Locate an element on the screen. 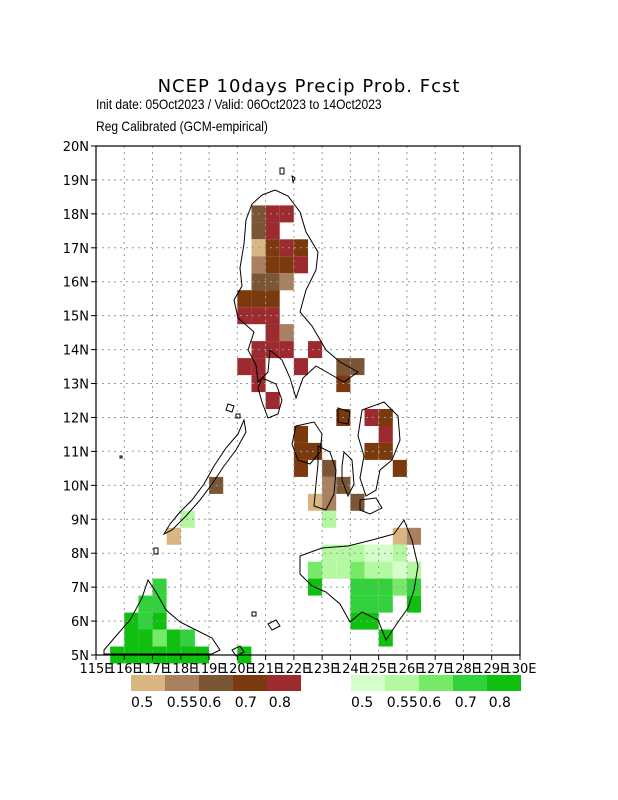 The image size is (618, 800). wet-legend-label: 0.6 is located at coordinates (430, 703).